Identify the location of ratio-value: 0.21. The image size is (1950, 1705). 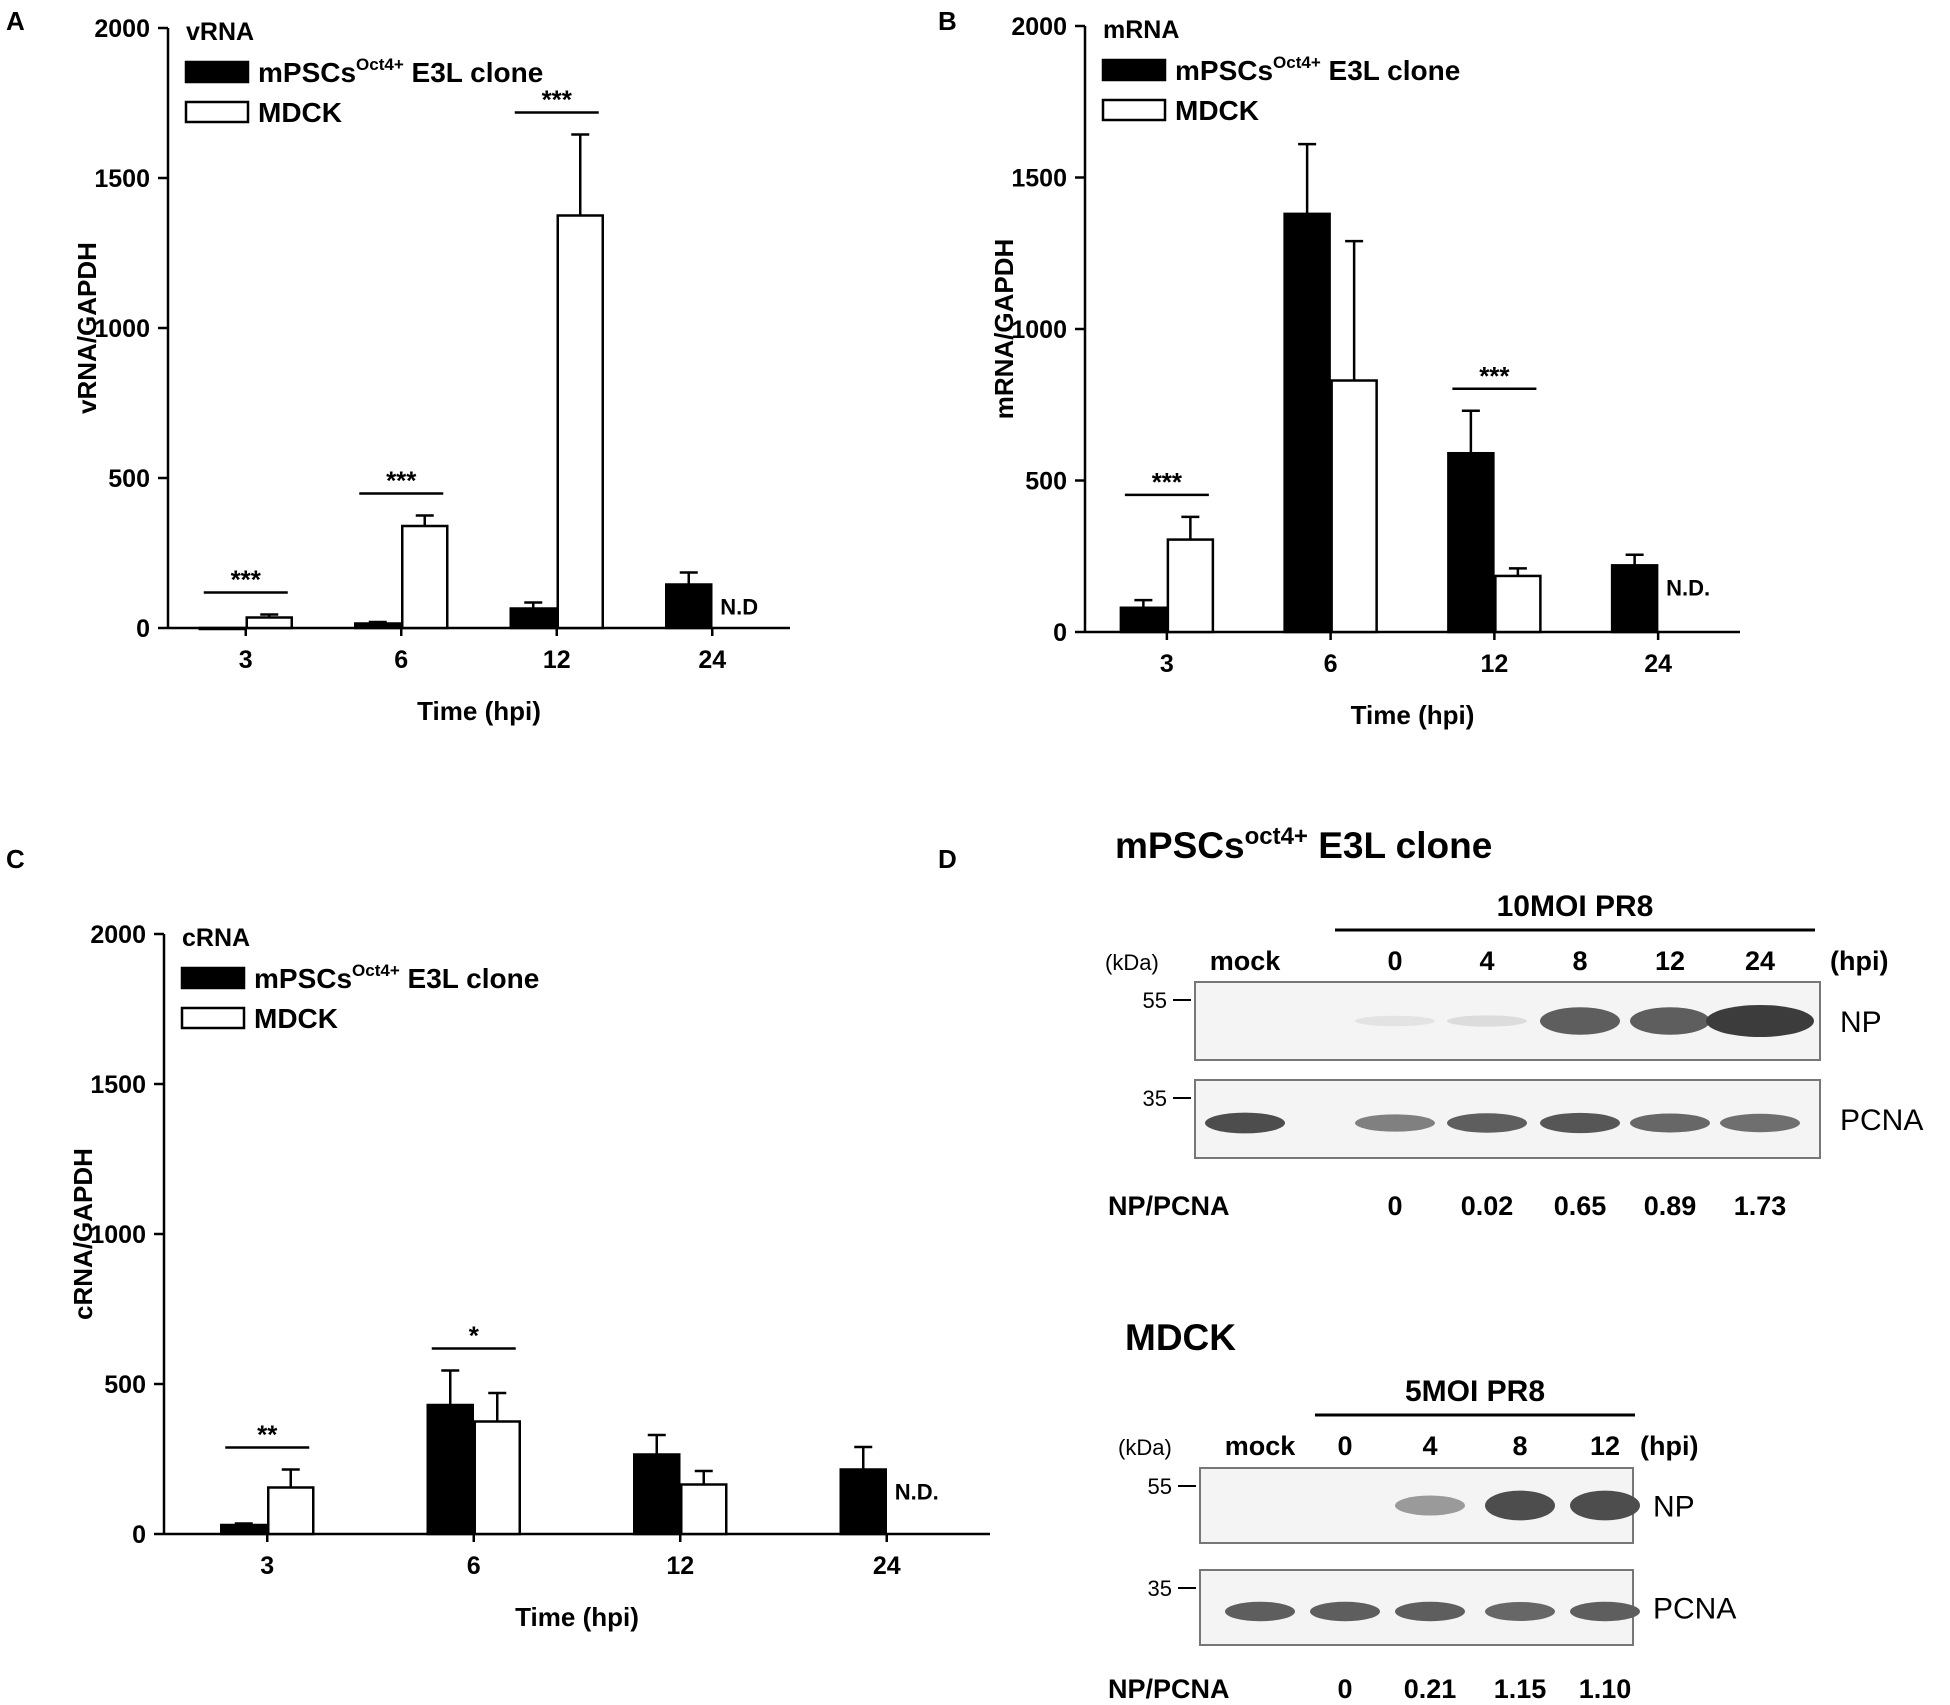
(1430, 1689).